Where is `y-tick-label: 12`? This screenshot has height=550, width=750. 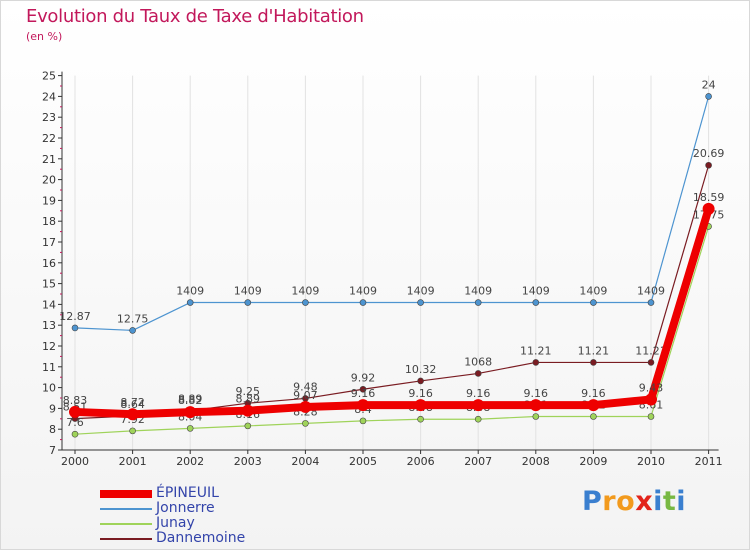 y-tick-label: 12 is located at coordinates (49, 346).